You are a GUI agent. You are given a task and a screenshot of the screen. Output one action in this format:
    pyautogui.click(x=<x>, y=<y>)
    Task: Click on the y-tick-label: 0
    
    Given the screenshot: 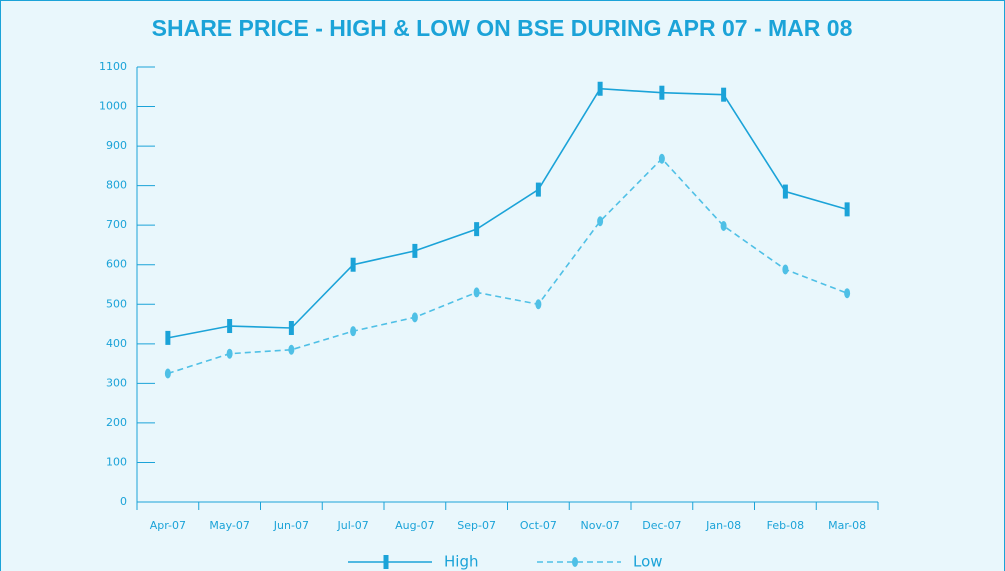 What is the action you would take?
    pyautogui.click(x=123, y=501)
    